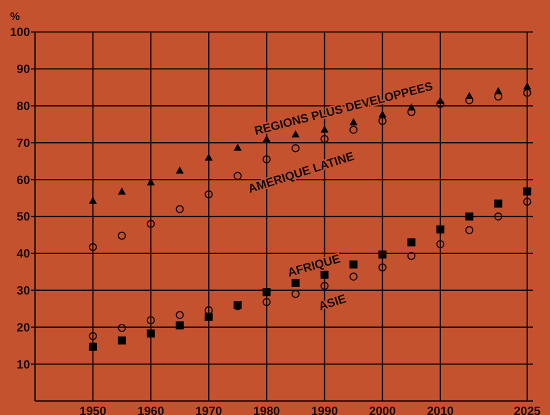 This screenshot has width=550, height=415. I want to click on text: ASIE, so click(332, 302).